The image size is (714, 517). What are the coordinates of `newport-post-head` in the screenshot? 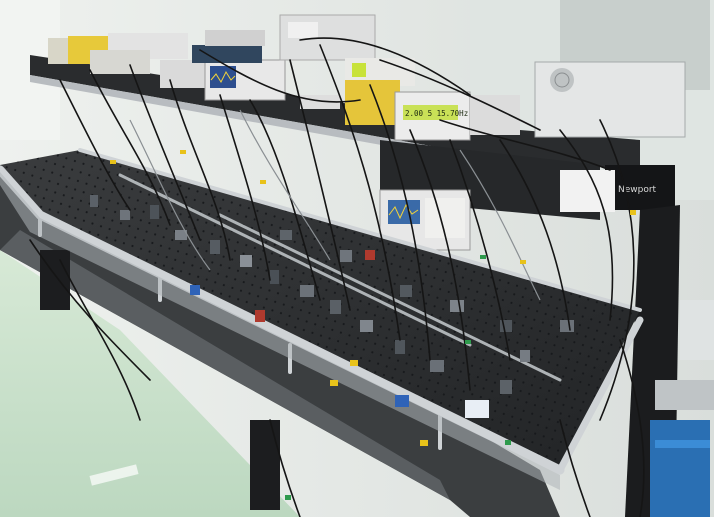 It's located at (640, 187).